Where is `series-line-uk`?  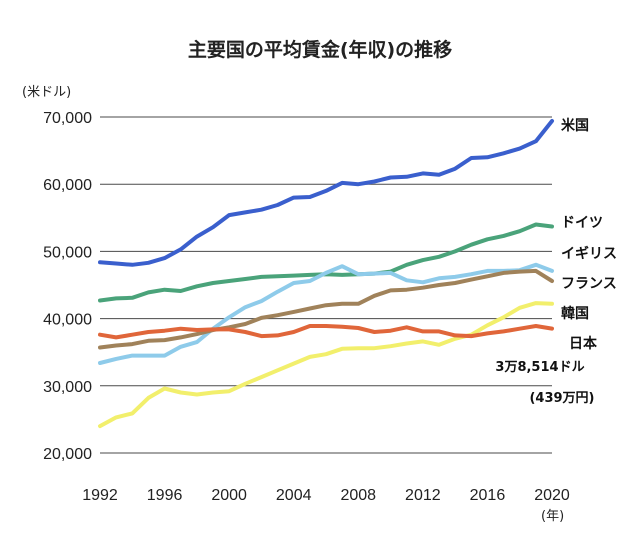
series-line-uk is located at coordinates (326, 313).